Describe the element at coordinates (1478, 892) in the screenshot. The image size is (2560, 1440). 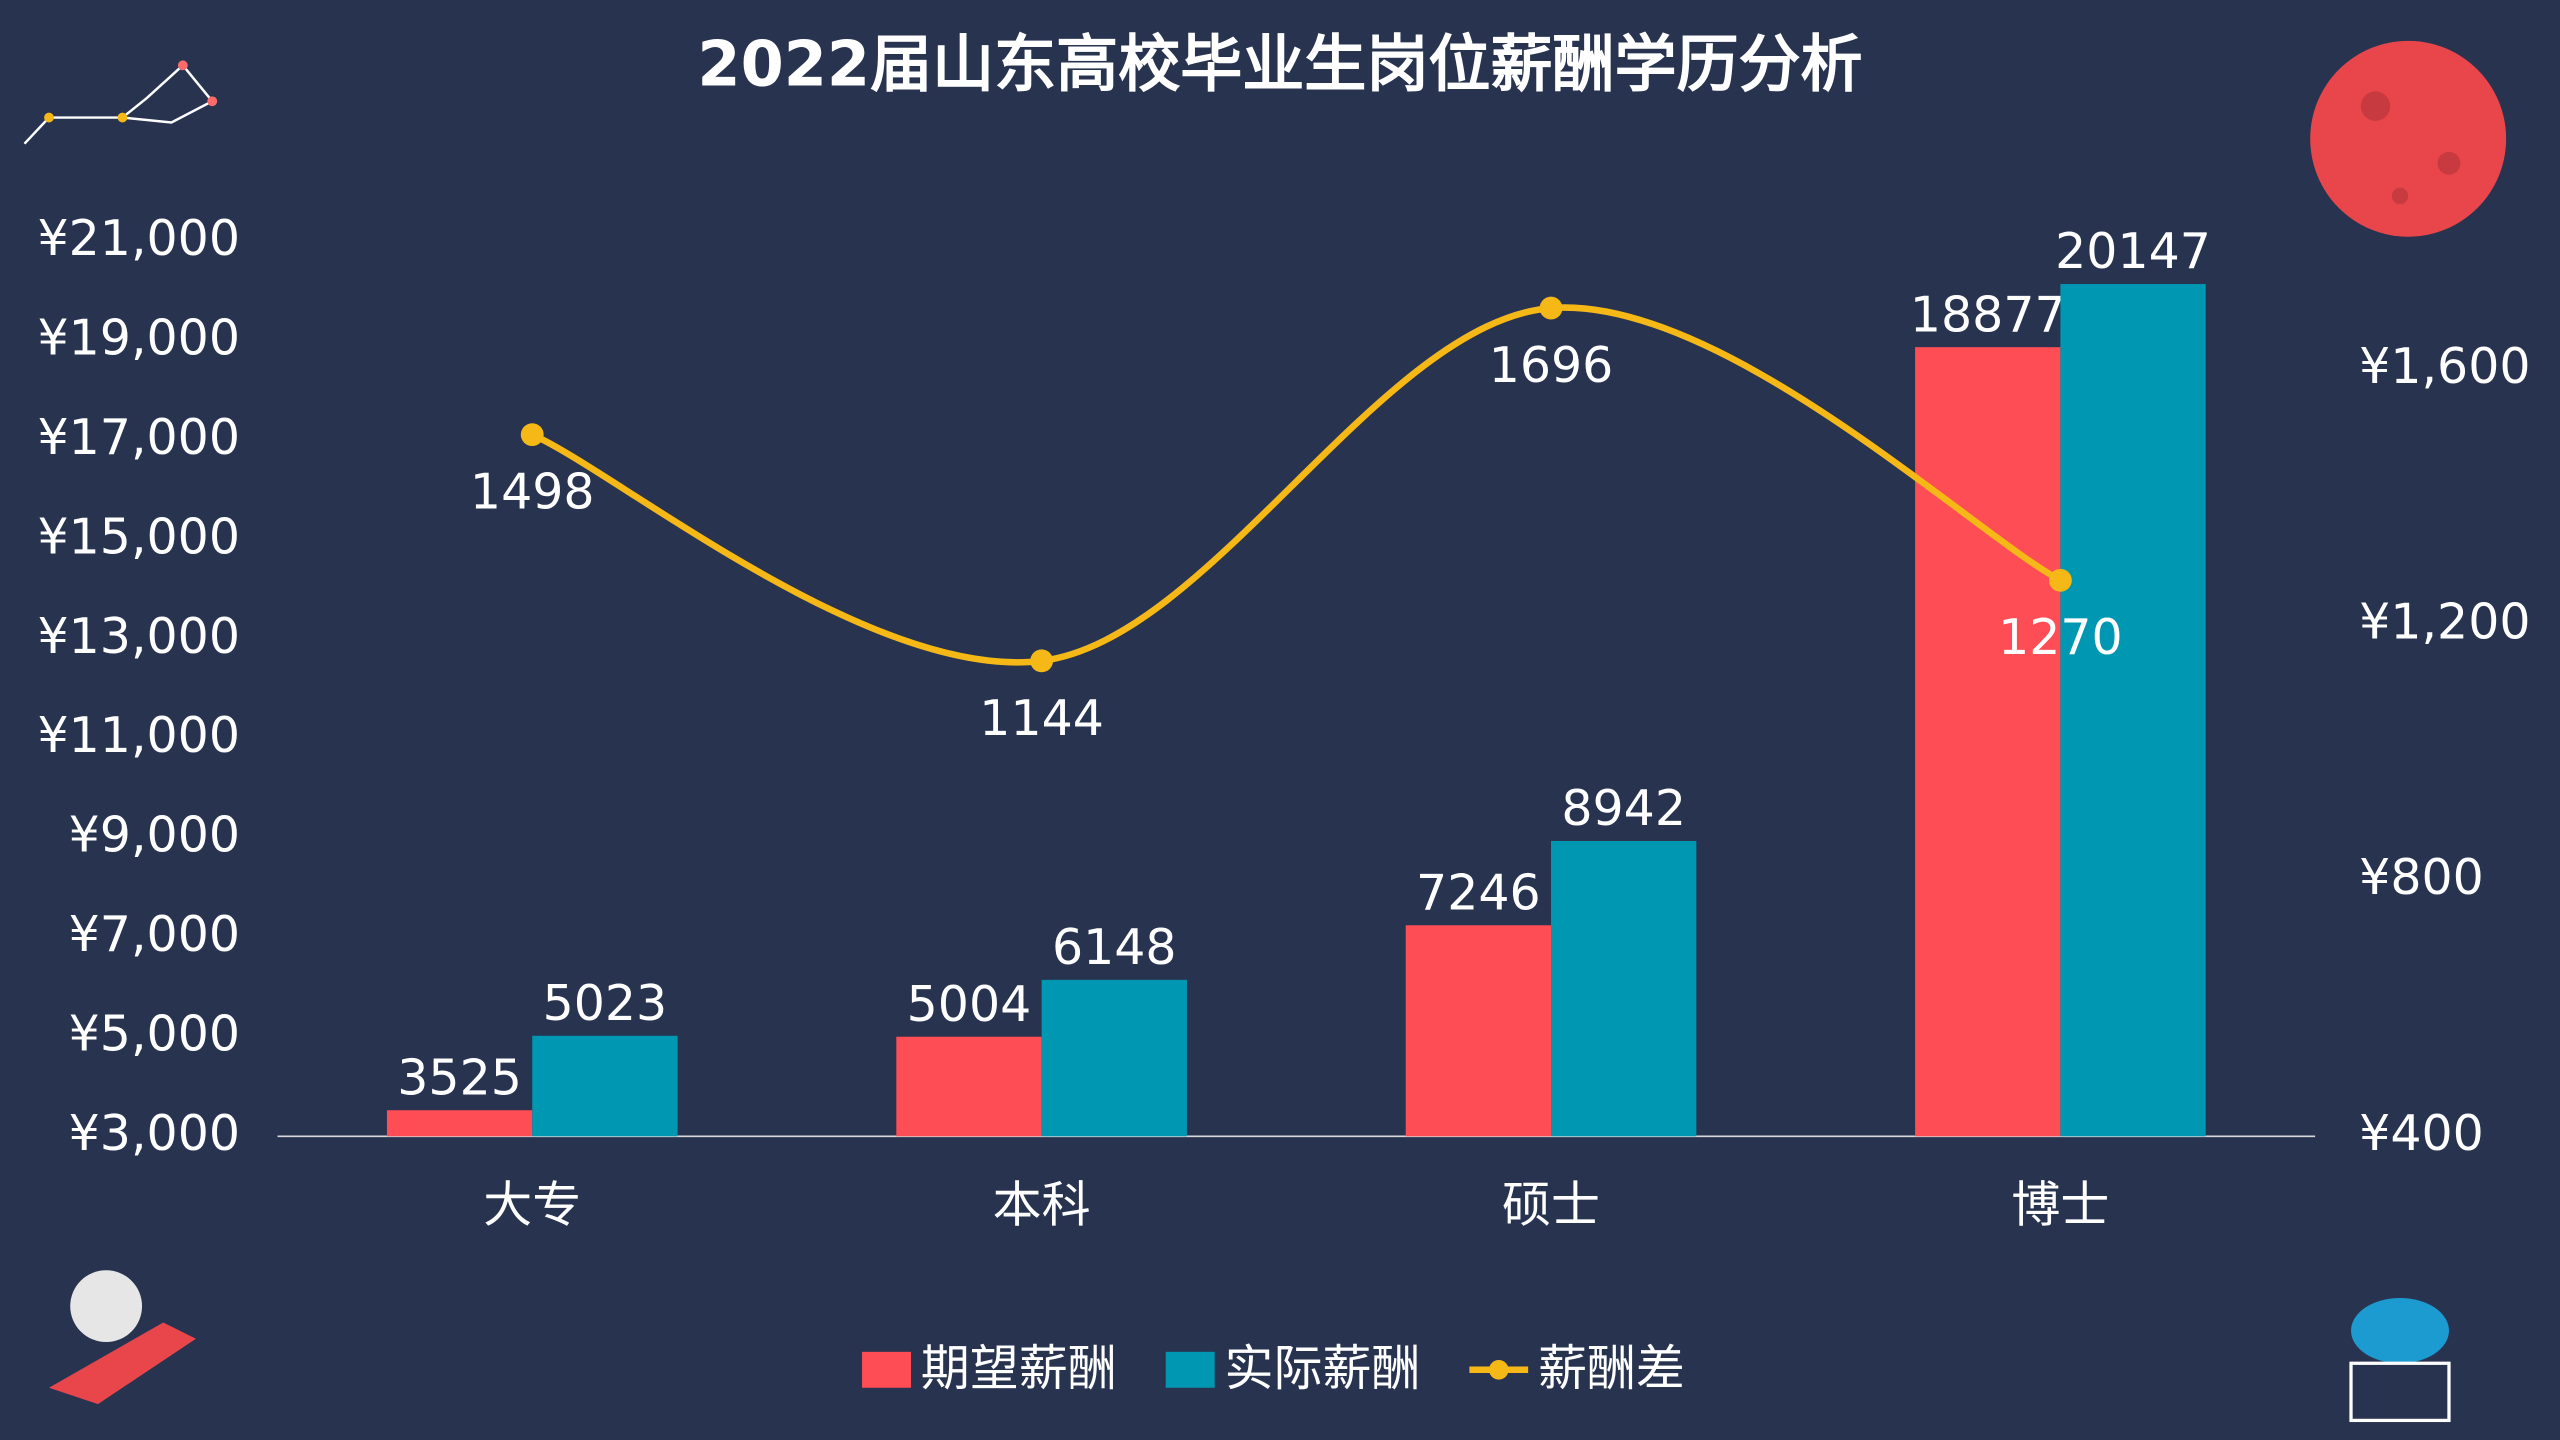
I see `data-label: 7246` at that location.